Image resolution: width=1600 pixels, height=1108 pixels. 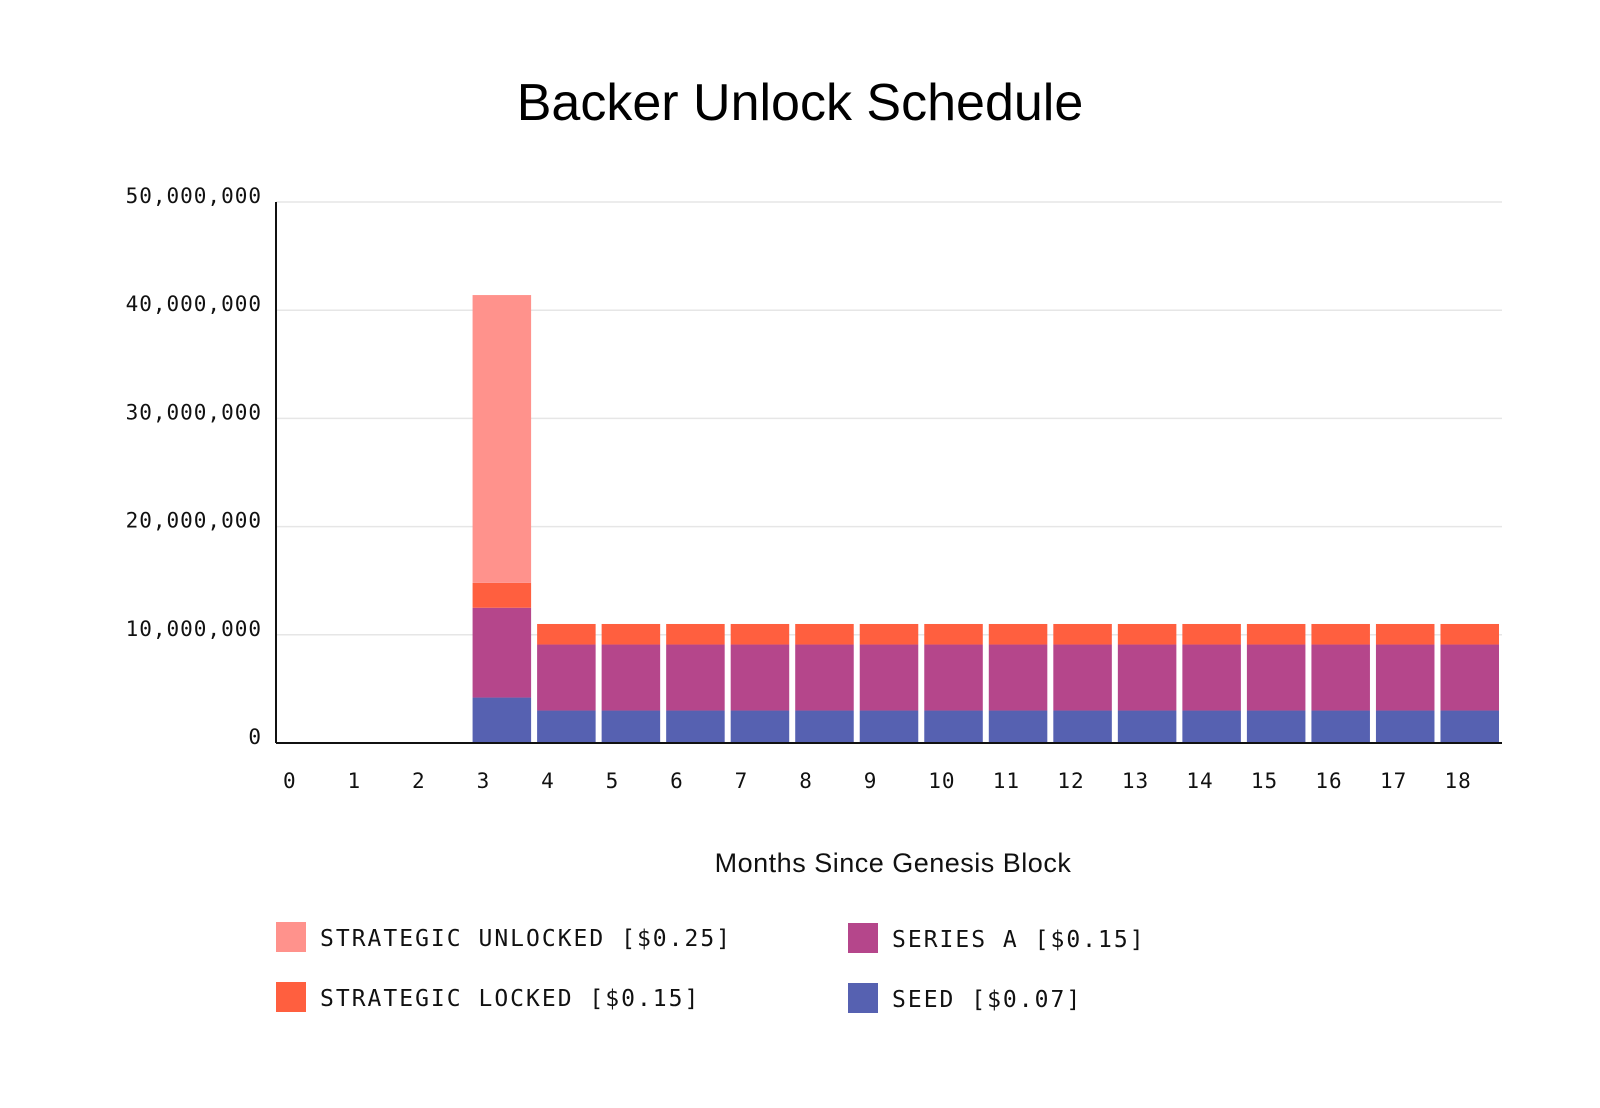 What do you see at coordinates (613, 781) in the screenshot?
I see `x-tick-label: 5` at bounding box center [613, 781].